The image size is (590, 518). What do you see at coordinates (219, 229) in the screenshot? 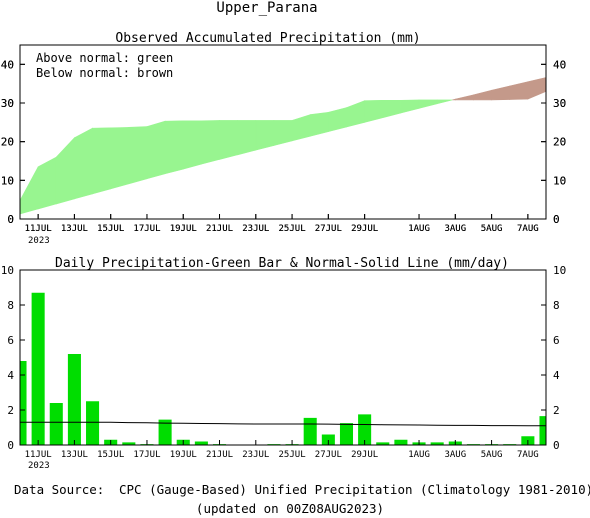
I see `top-xtick-label: 21JUL` at bounding box center [219, 229].